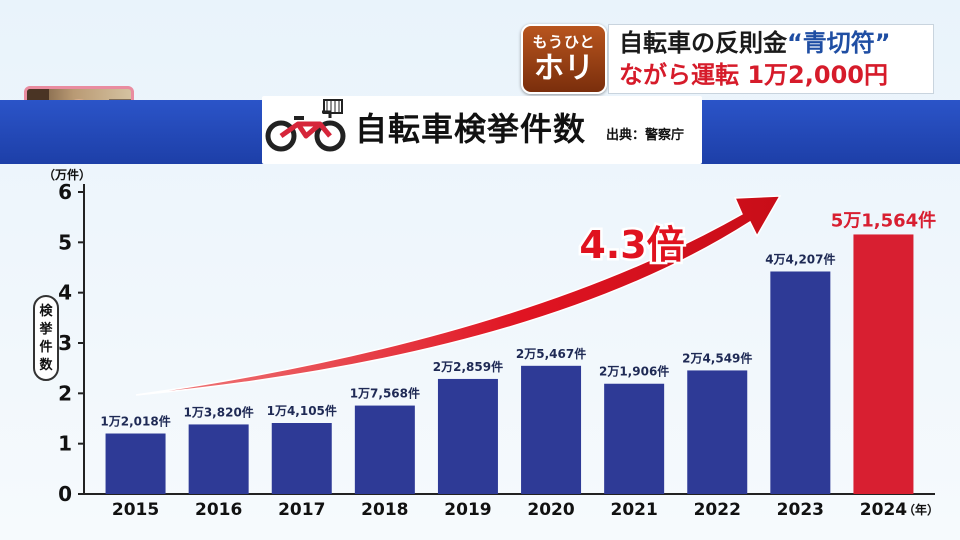  What do you see at coordinates (883, 220) in the screenshot?
I see `data-label-2024: 5万1,564件` at bounding box center [883, 220].